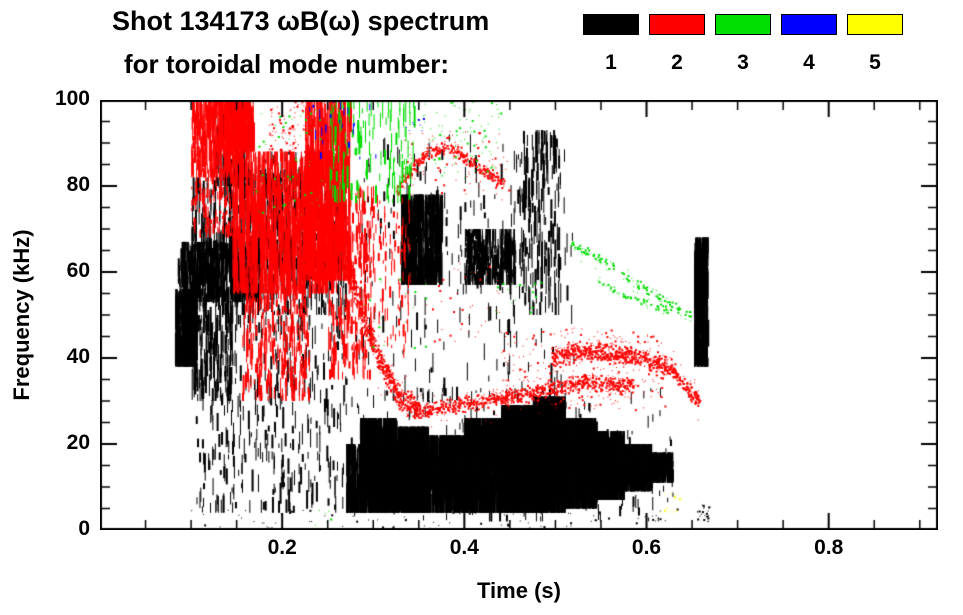 Image resolution: width=963 pixels, height=615 pixels. Describe the element at coordinates (809, 62) in the screenshot. I see `legend-label-4: 4` at that location.